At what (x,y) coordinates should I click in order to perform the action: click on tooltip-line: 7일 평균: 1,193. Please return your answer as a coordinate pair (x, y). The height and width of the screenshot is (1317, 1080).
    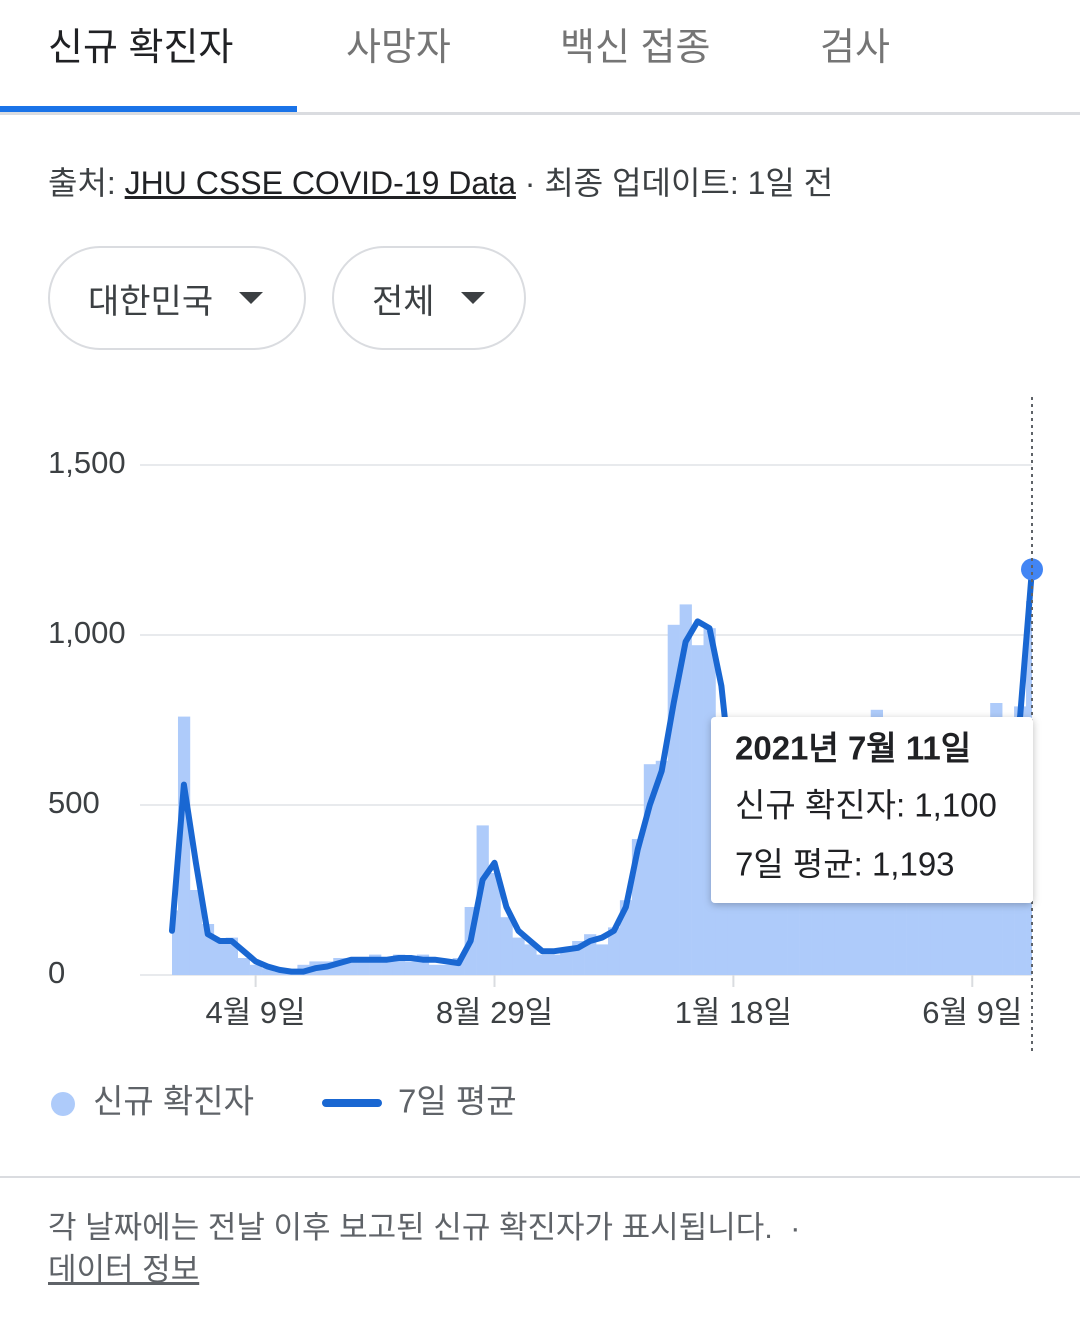
    Looking at the image, I should click on (845, 864).